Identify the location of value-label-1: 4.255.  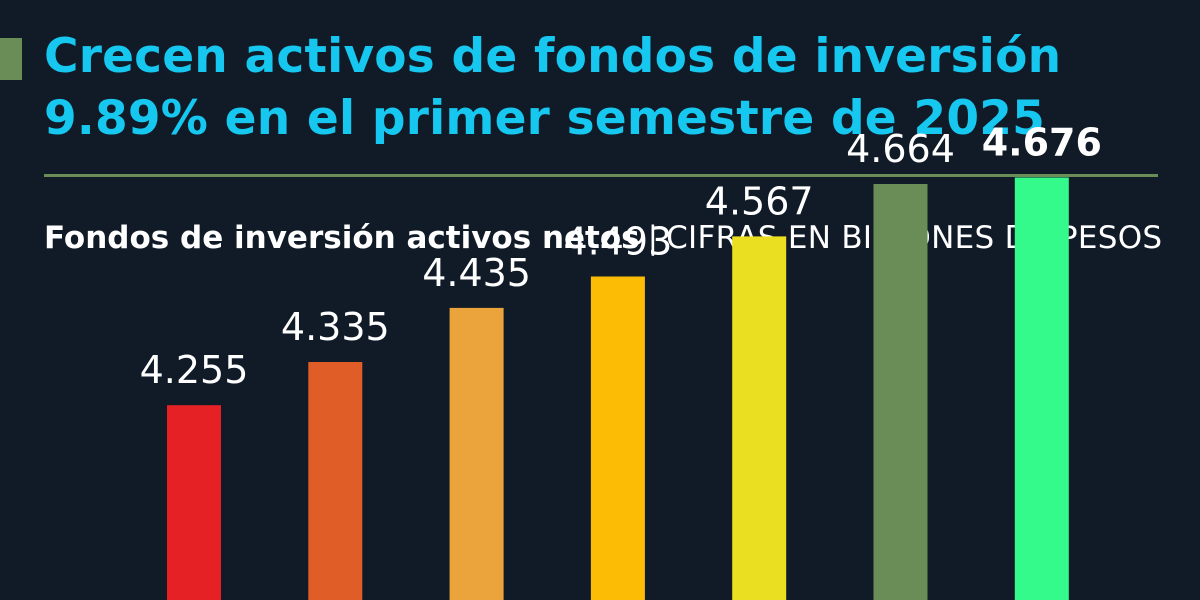
(194, 370).